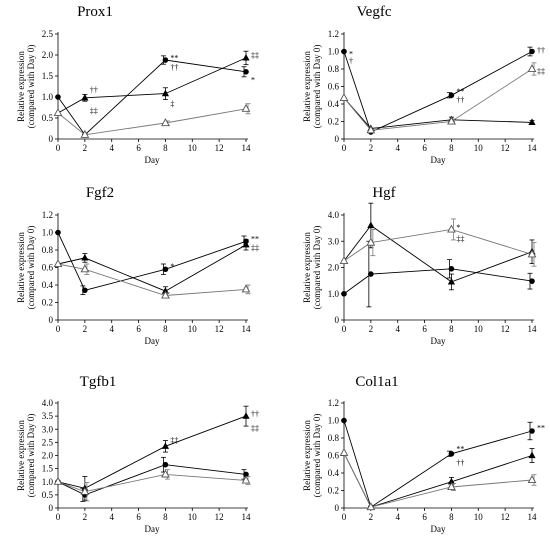 The width and height of the screenshot is (550, 541). What do you see at coordinates (48, 469) in the screenshot?
I see `y-tick-label: 1.5` at bounding box center [48, 469].